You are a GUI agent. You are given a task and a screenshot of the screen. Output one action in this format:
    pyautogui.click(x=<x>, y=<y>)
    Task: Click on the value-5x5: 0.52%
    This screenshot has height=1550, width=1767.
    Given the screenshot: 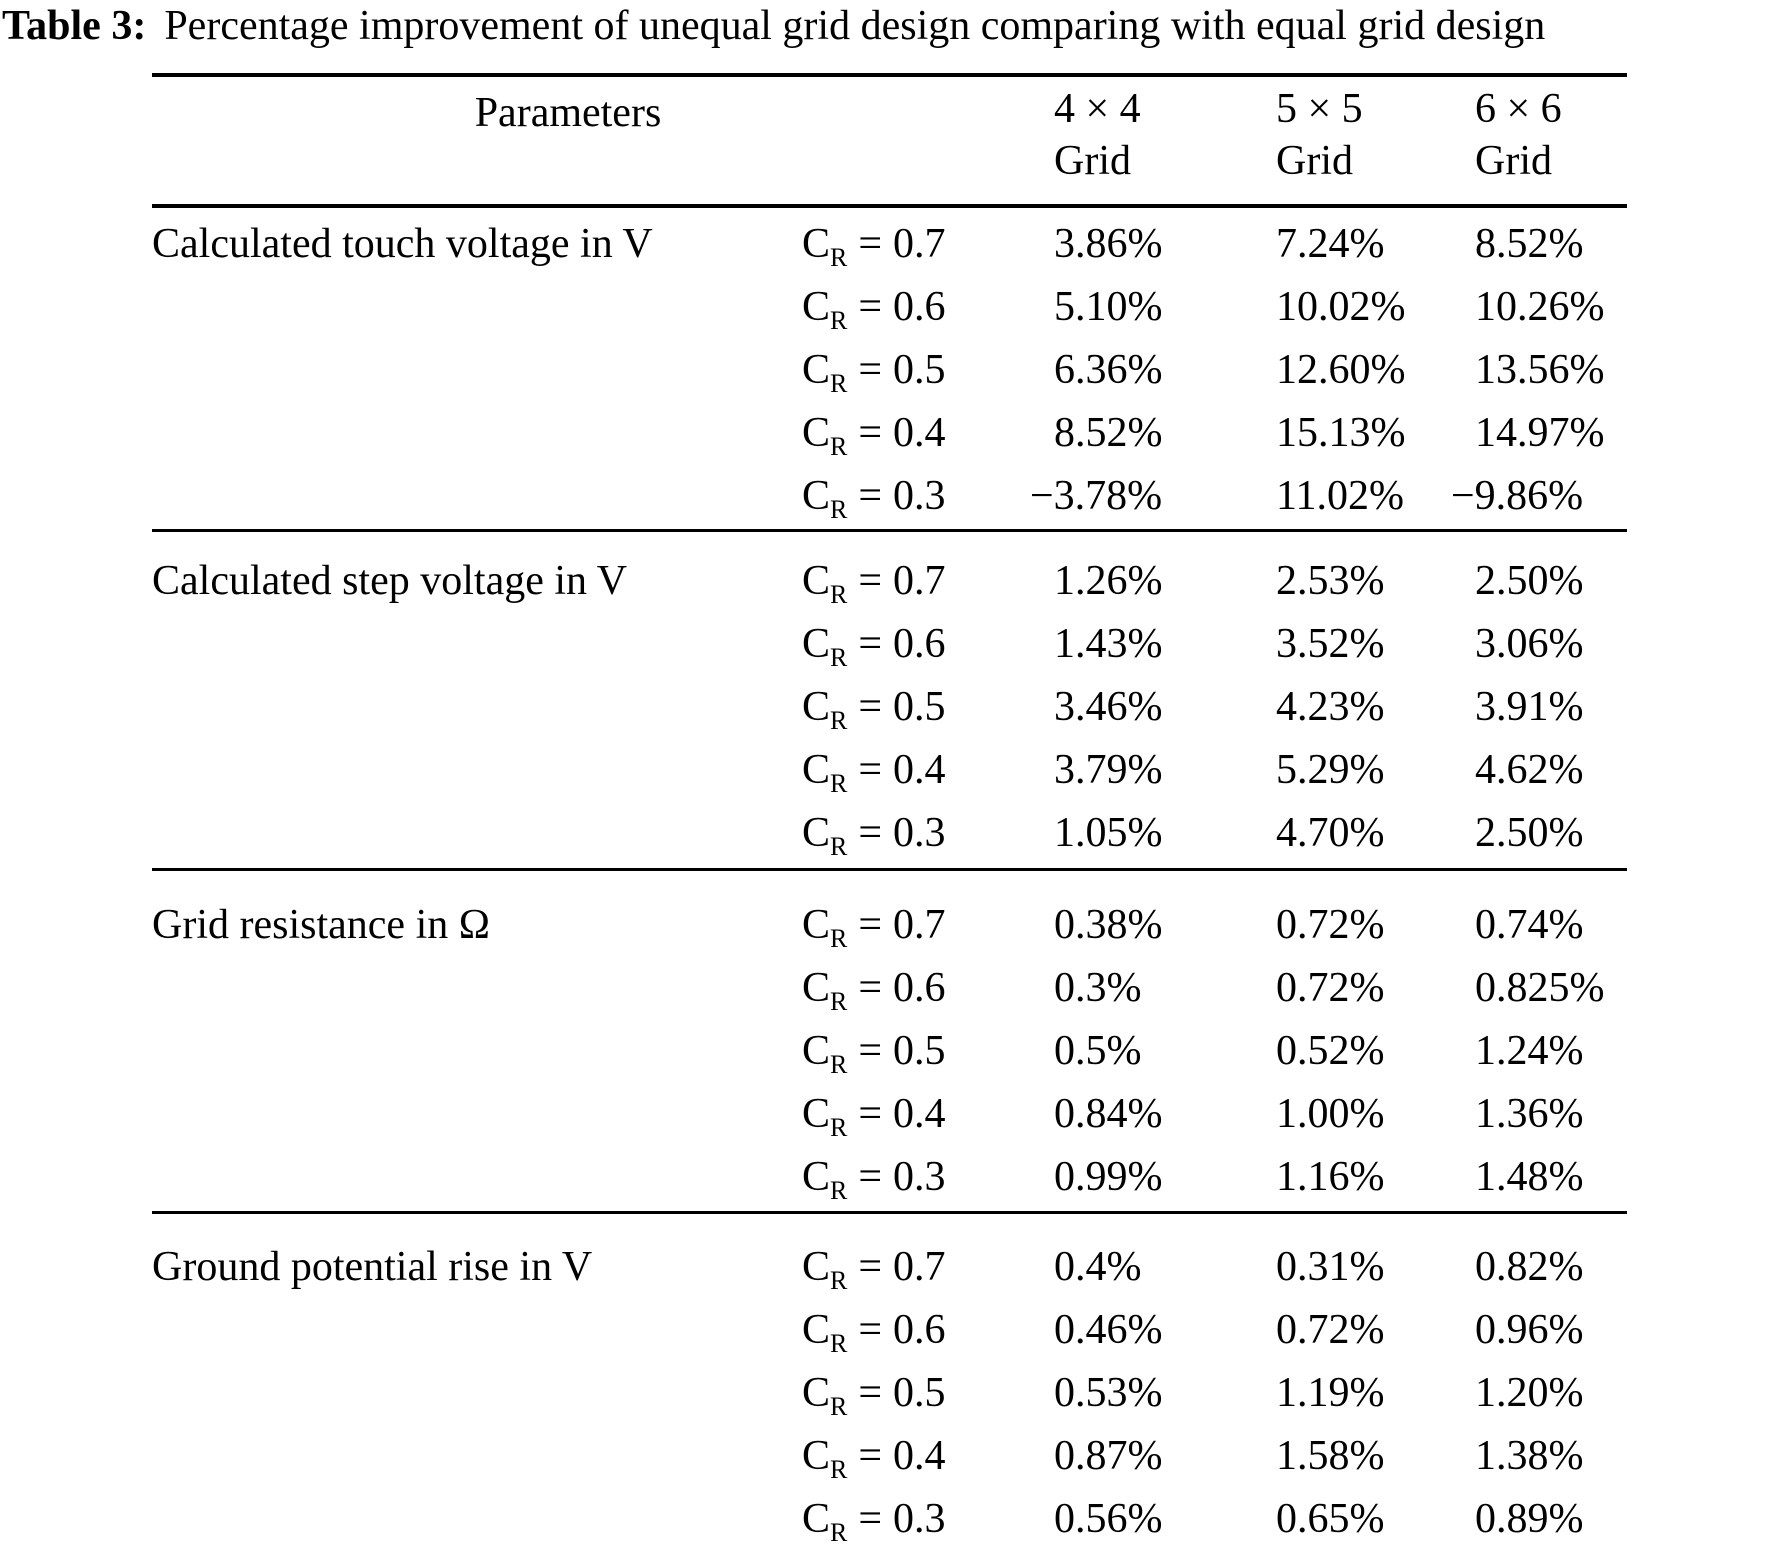 What is the action you would take?
    pyautogui.click(x=1330, y=1050)
    